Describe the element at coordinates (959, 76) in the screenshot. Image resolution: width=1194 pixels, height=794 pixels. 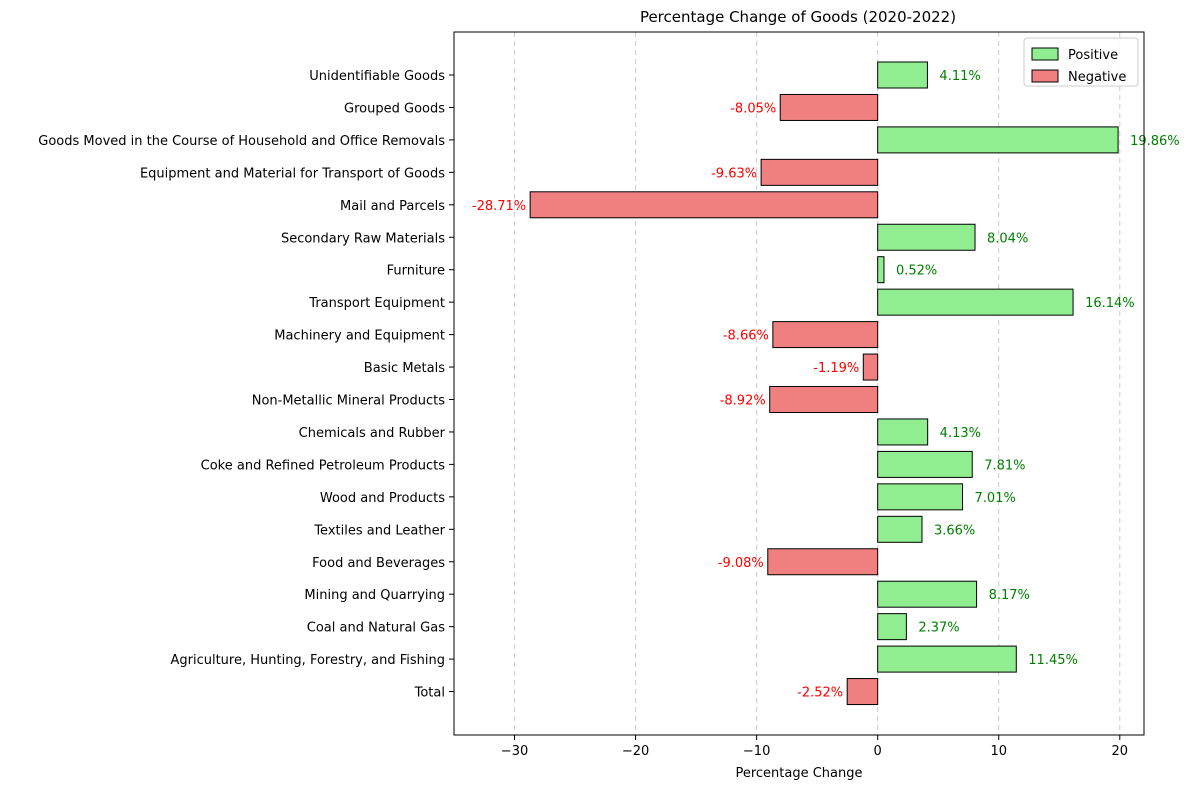
I see `value-label: 4.11%` at that location.